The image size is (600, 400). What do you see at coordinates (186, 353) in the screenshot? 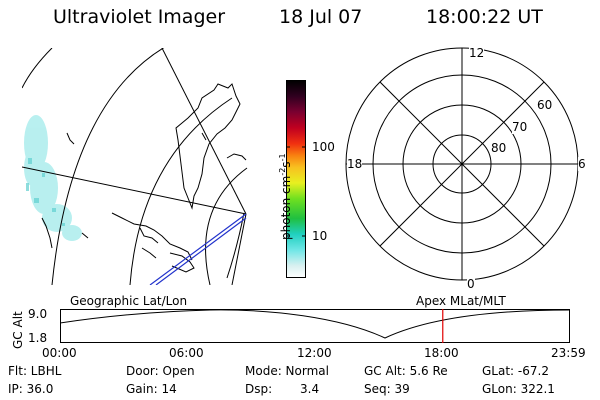
I see `track-x-tick-0600: 06:00` at bounding box center [186, 353].